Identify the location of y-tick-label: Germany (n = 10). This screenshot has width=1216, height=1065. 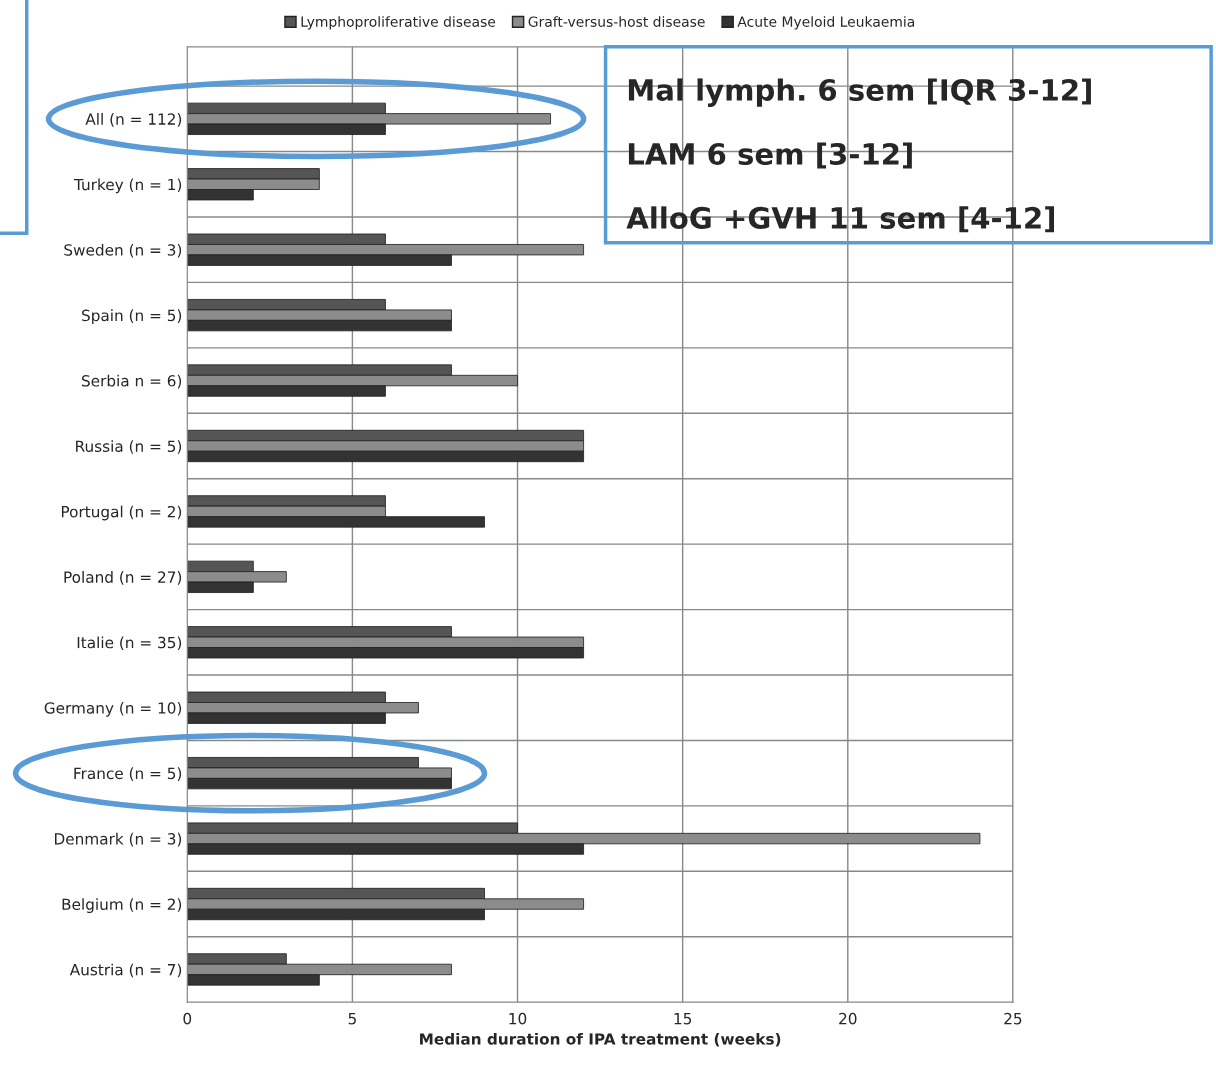
(113, 709).